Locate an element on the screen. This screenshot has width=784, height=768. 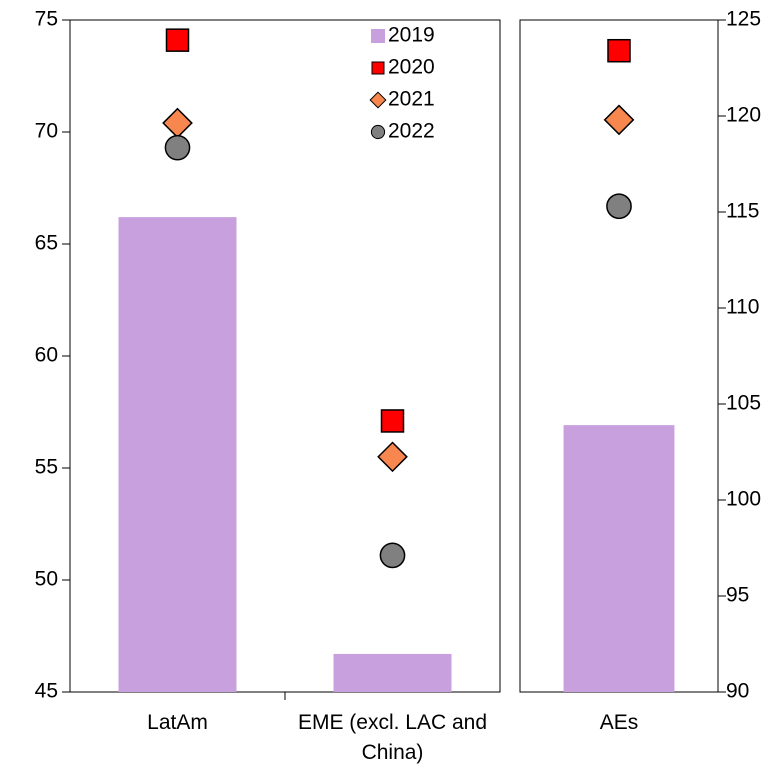
y-tick-label: 45 is located at coordinates (46, 691).